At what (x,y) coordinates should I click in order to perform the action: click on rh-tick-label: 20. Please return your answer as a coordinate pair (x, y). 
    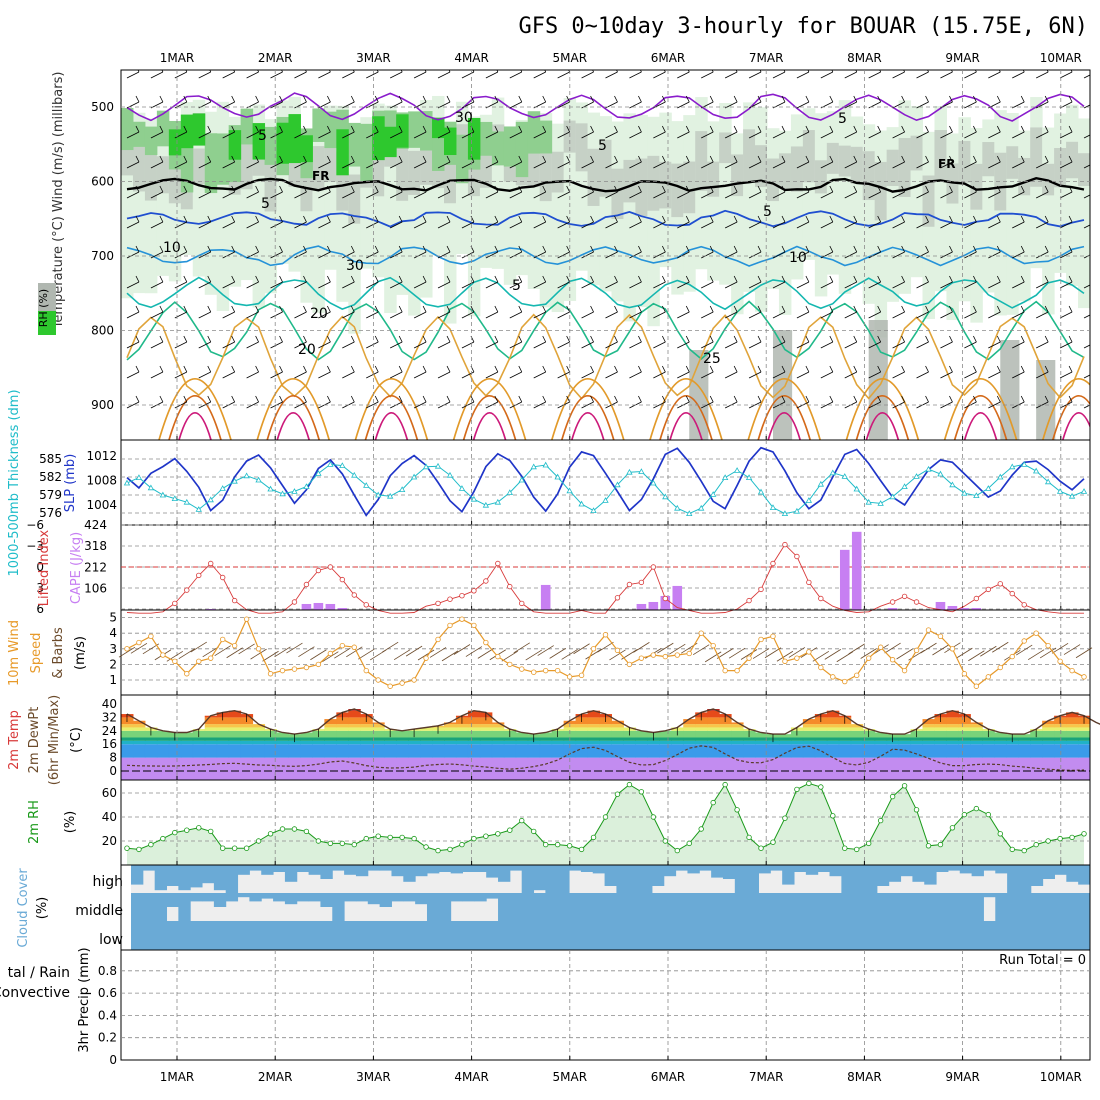
    Looking at the image, I should click on (109, 841).